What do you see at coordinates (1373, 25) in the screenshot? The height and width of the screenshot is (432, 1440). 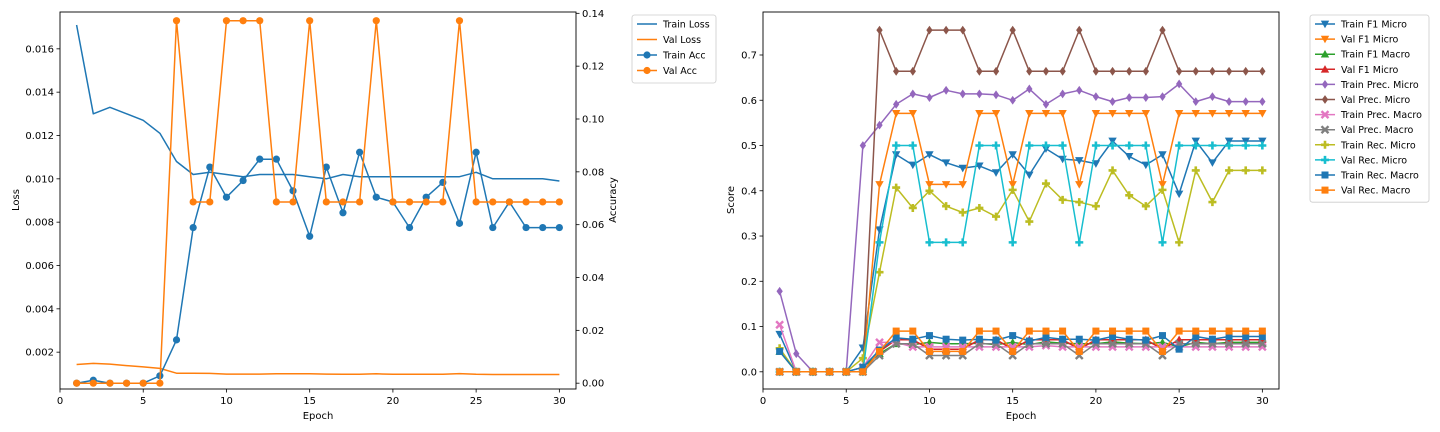 I see `legend-label: Train F1 Micro` at bounding box center [1373, 25].